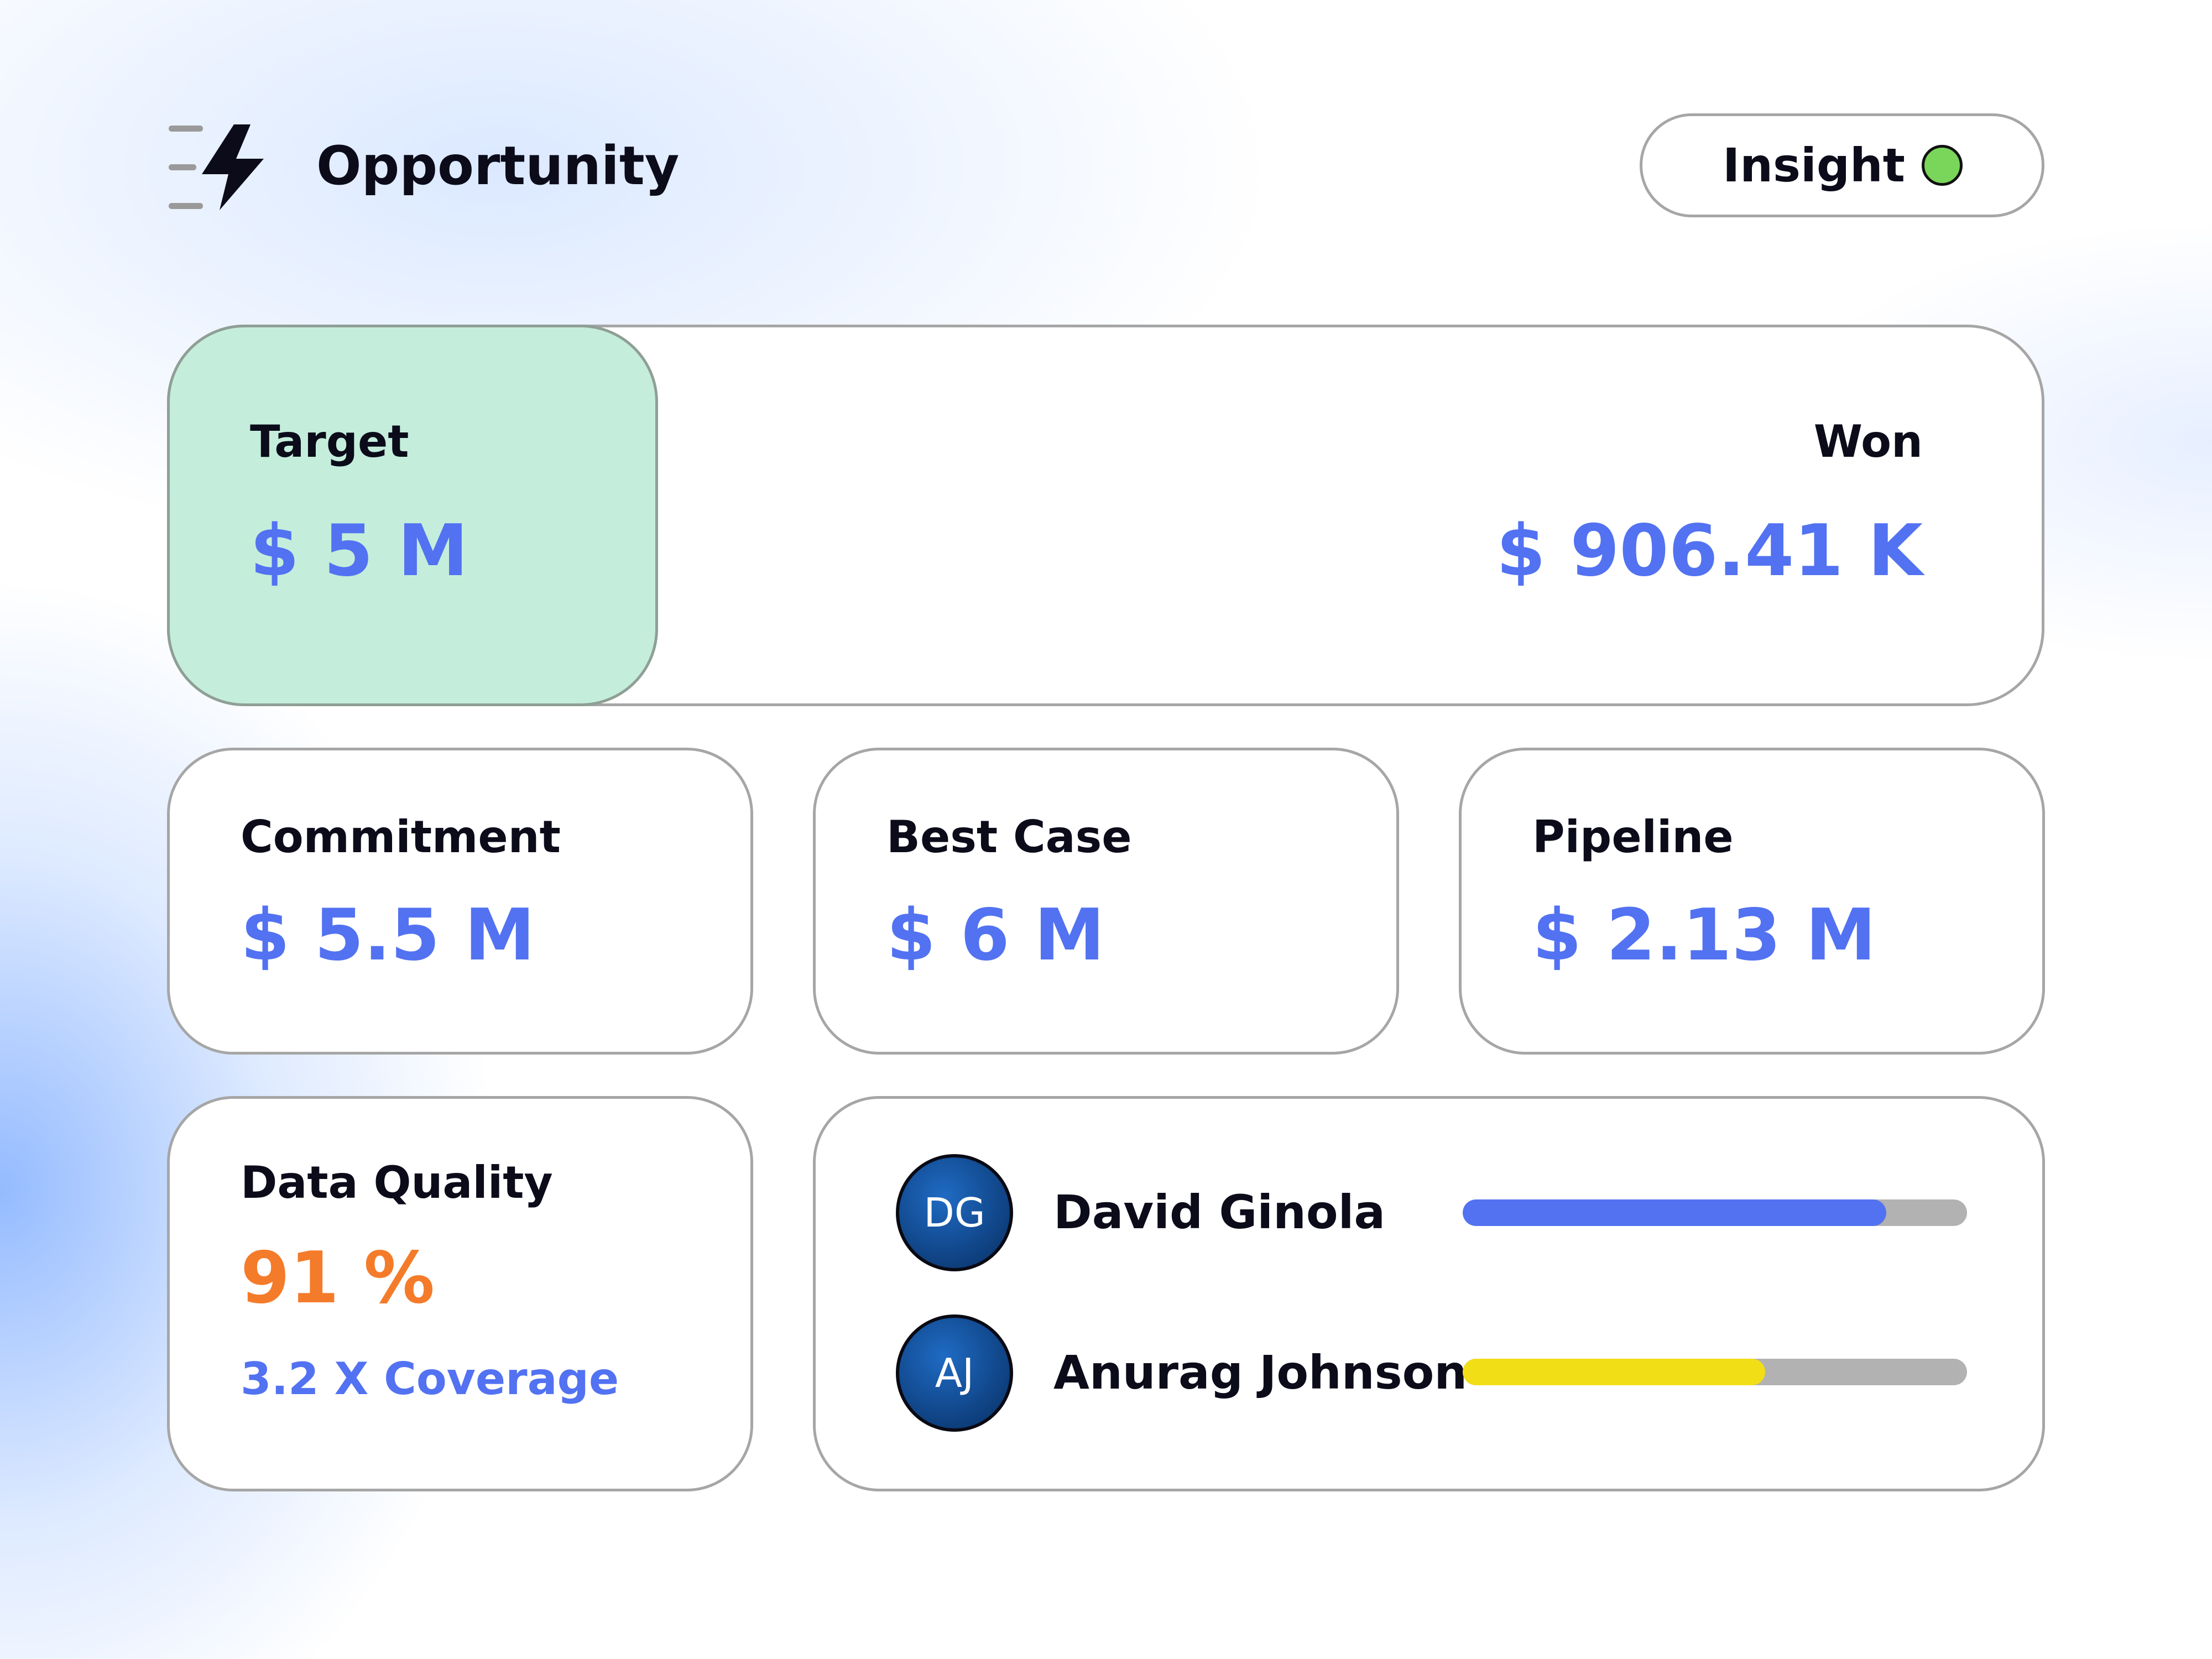 This screenshot has height=1659, width=2212. I want to click on commitment-label: Commitment, so click(401, 837).